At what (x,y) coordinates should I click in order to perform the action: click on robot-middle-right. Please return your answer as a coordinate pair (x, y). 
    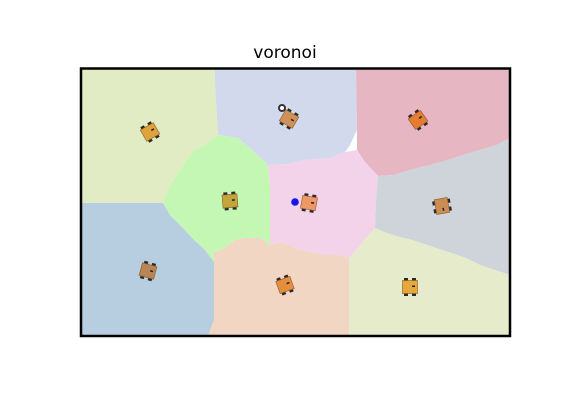
    Looking at the image, I should click on (442, 206).